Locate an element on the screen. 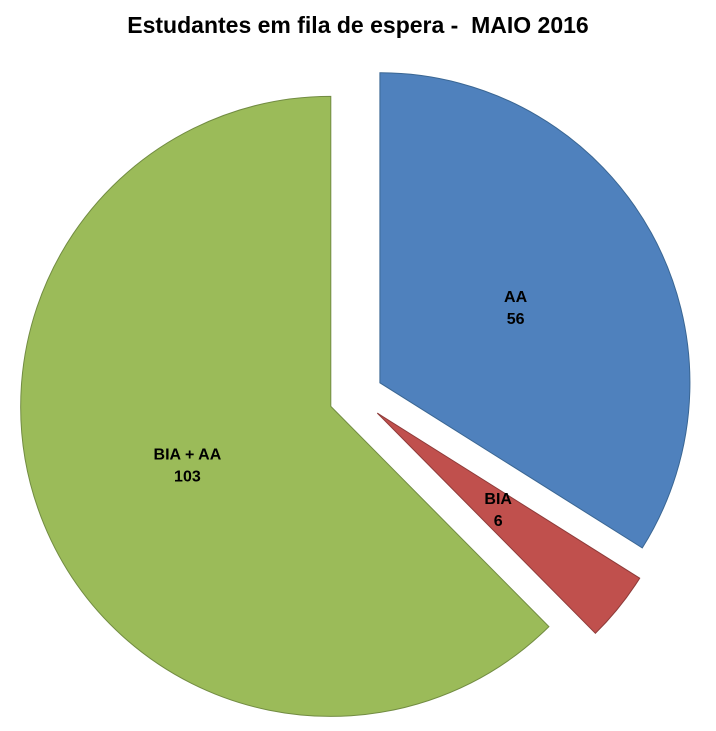  pie-slice-bia is located at coordinates (508, 523).